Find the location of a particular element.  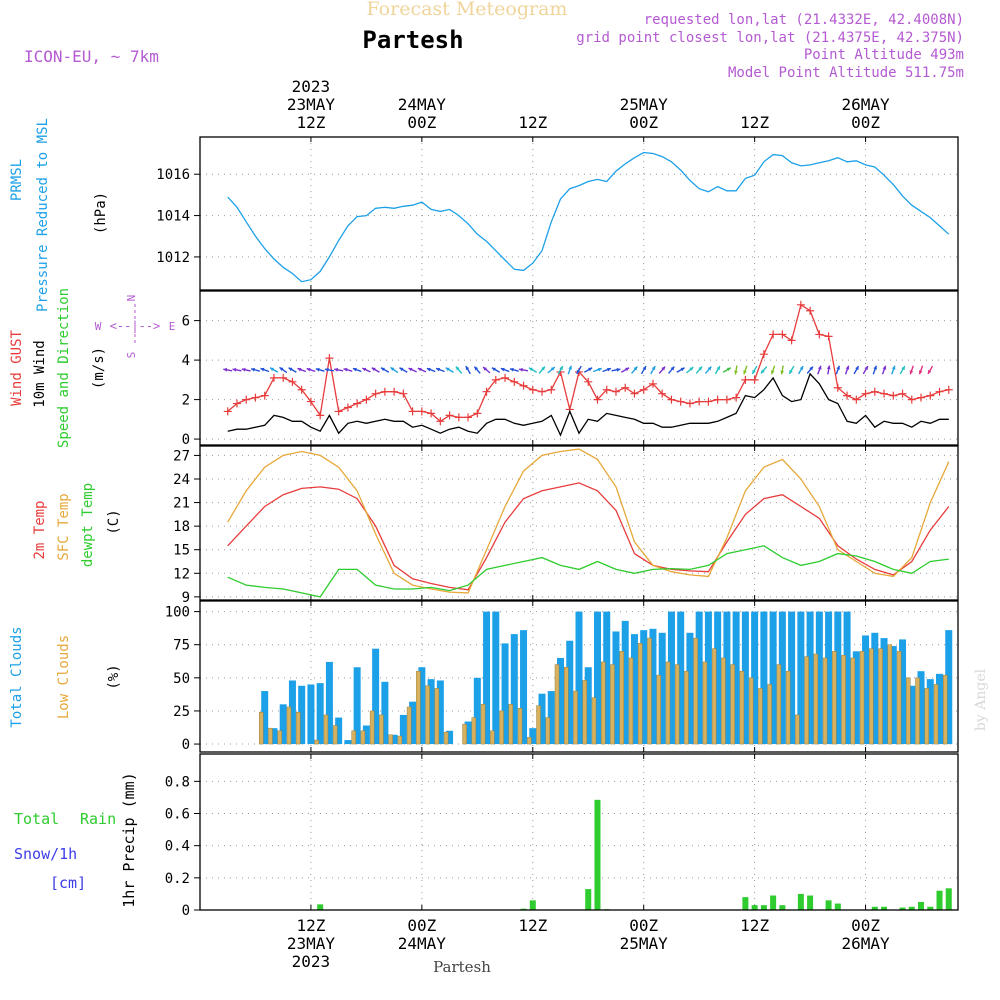

wind-gust-label: Wind GUST is located at coordinates (17, 368).